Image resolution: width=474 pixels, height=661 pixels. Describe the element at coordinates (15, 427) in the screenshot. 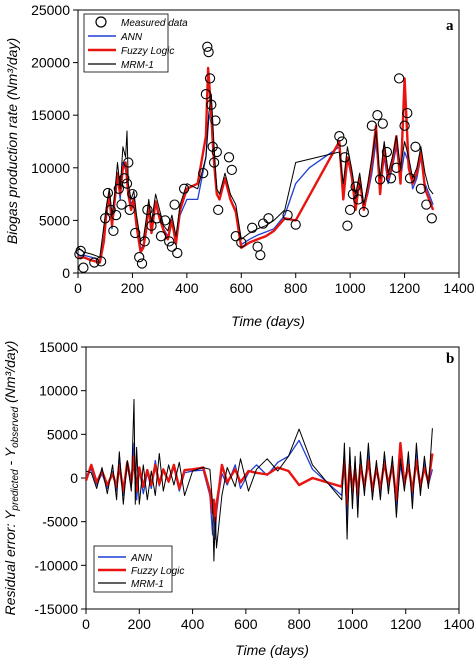

I see `ylabel-sub-observed: observed` at that location.